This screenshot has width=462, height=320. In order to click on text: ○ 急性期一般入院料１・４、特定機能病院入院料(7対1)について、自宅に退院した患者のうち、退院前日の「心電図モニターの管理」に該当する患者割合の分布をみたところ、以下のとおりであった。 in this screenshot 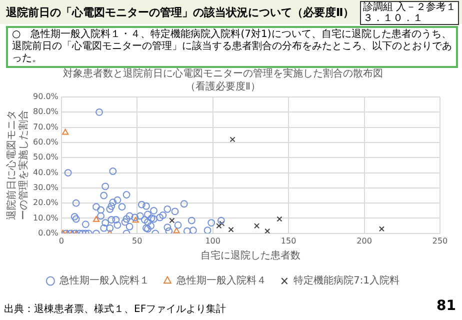, I will do `click(232, 47)`.